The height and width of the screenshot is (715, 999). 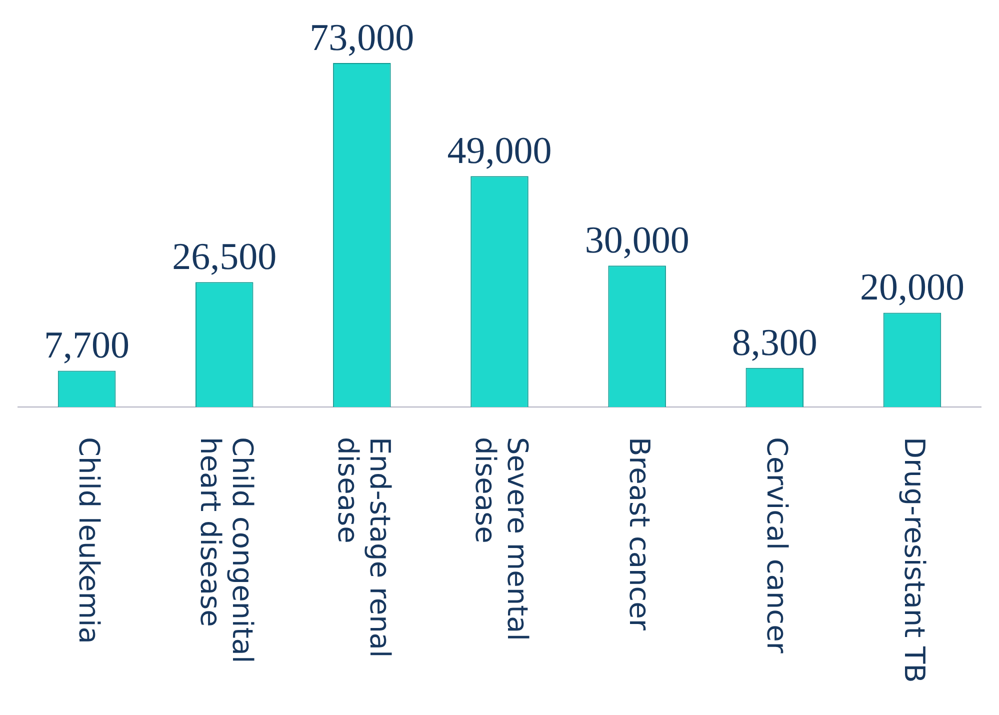 What do you see at coordinates (89, 540) in the screenshot?
I see `x-tick-label: Child leukemia` at bounding box center [89, 540].